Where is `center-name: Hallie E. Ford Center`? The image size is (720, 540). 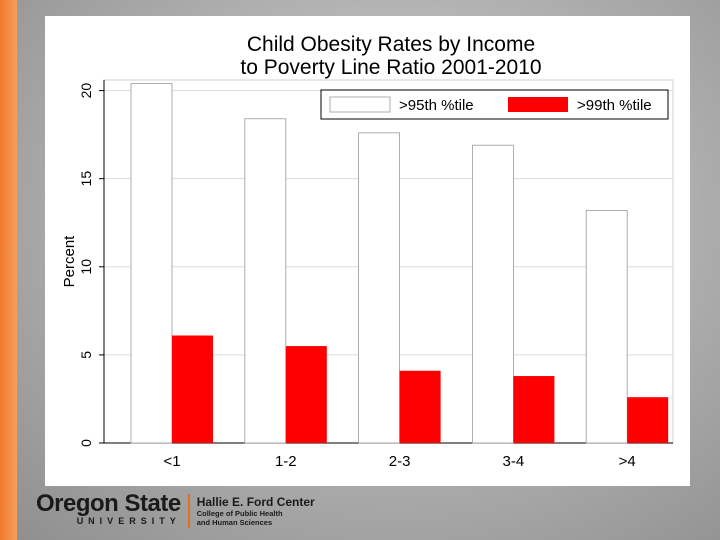
center-name: Hallie E. Ford Center is located at coordinates (255, 502).